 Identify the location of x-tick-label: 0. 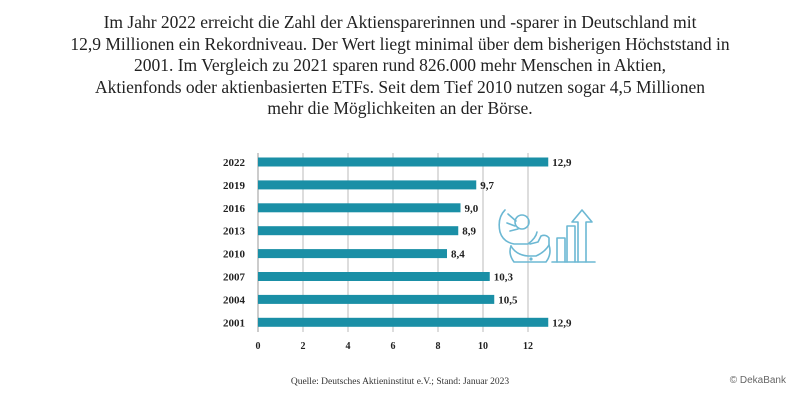
(258, 346).